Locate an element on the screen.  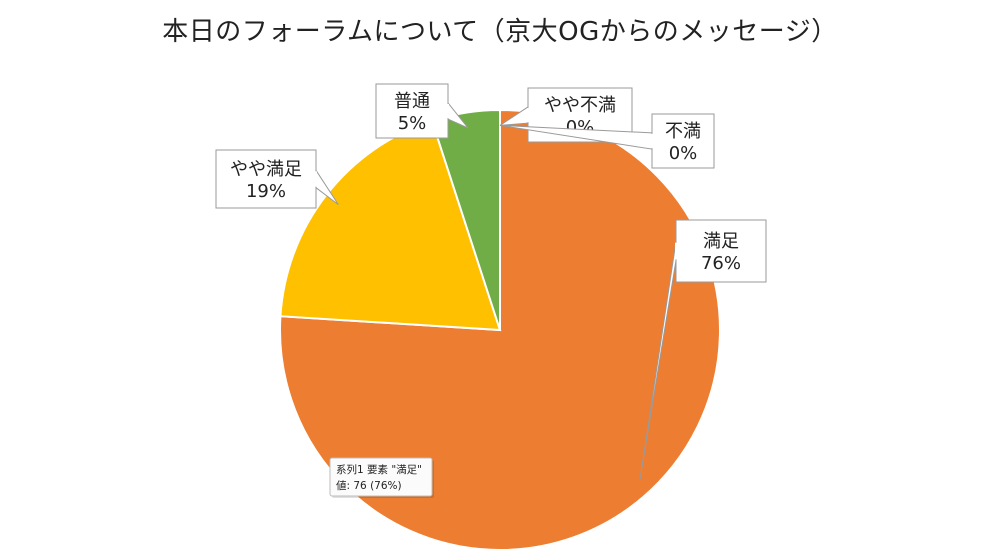
tooltip: 系列1 要素 "満足" 値: 76 (76%) is located at coordinates (381, 477).